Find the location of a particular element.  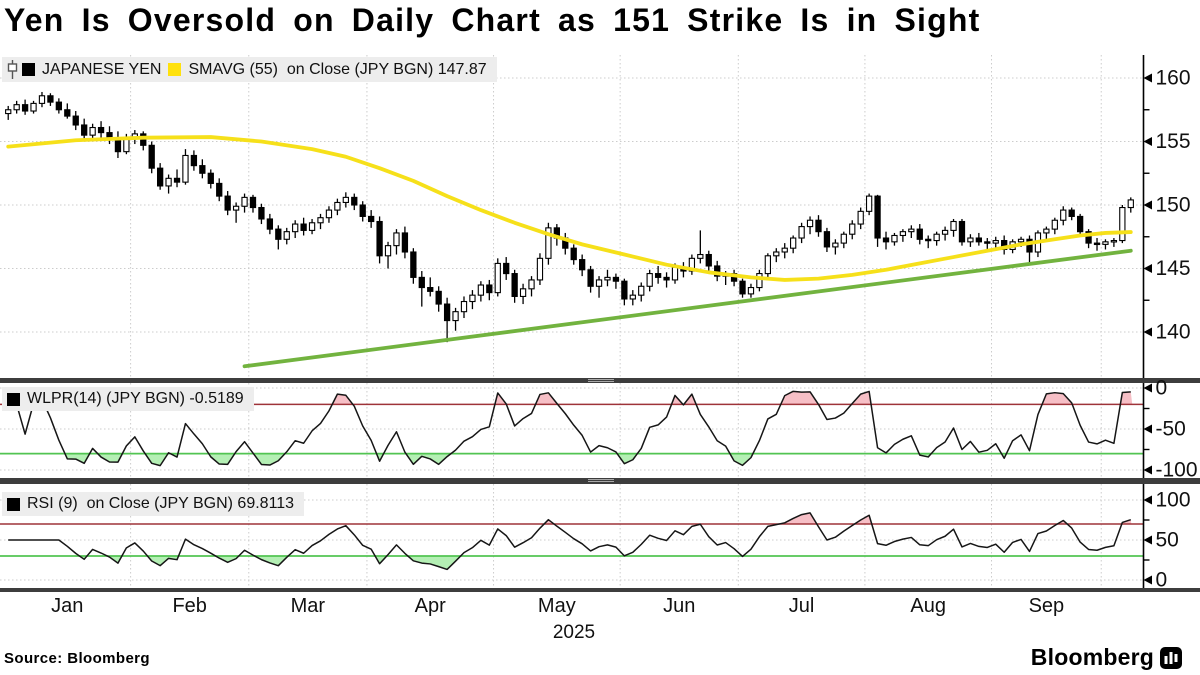

rsi-series-label: RSI (9) on Close (JPY BGN) 69.8113 is located at coordinates (161, 503).